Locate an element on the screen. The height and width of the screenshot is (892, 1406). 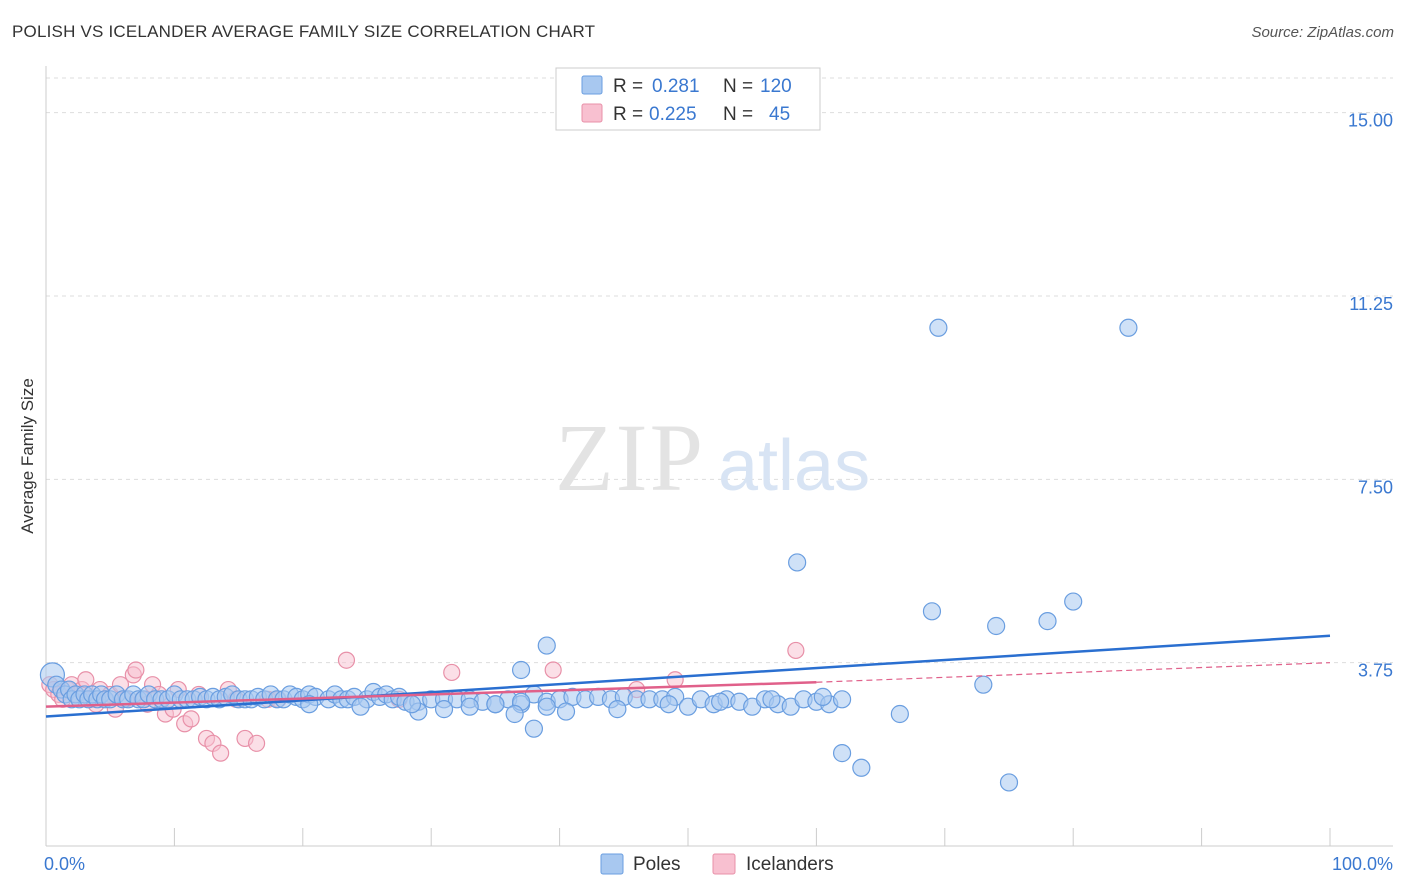
legend-row-poles: R = 0.281 N = 120 is located at coordinates (686, 86).